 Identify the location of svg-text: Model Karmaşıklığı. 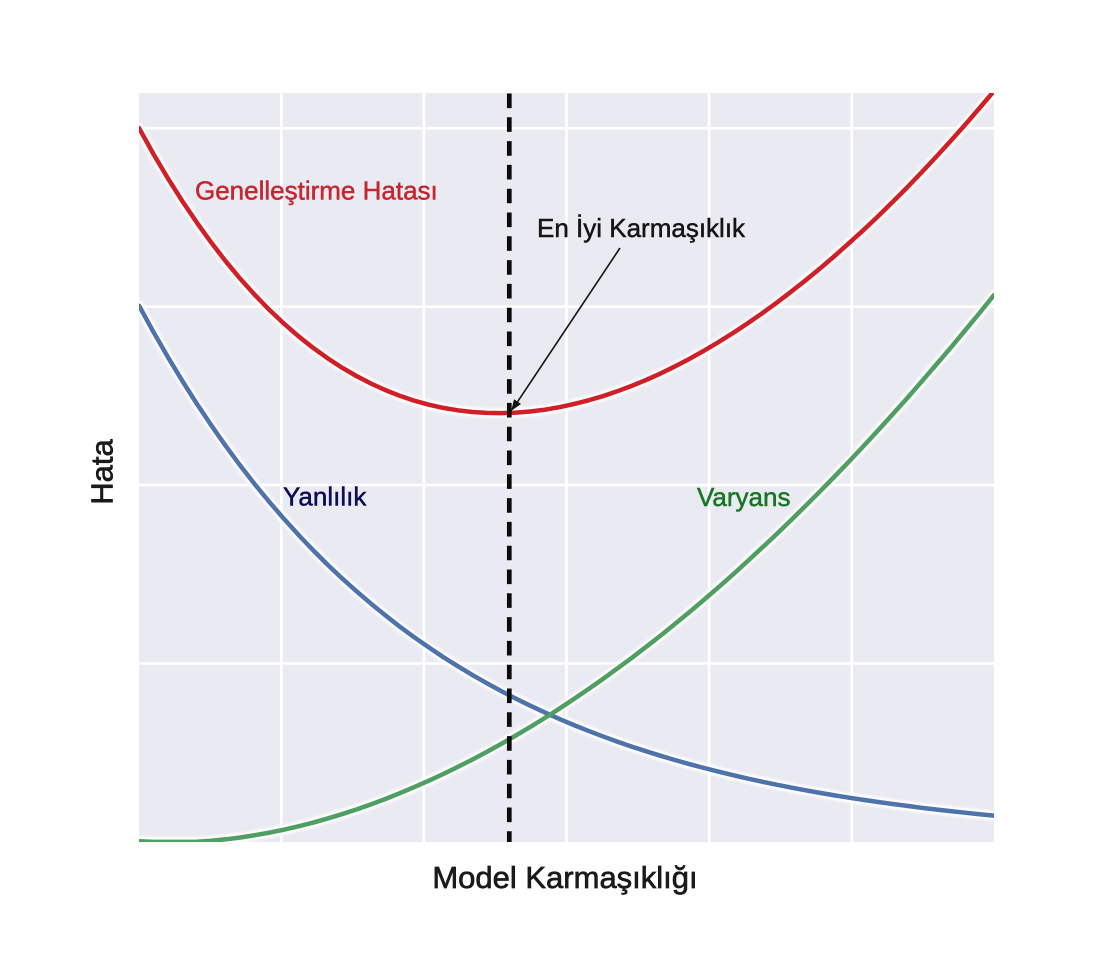
(564, 877).